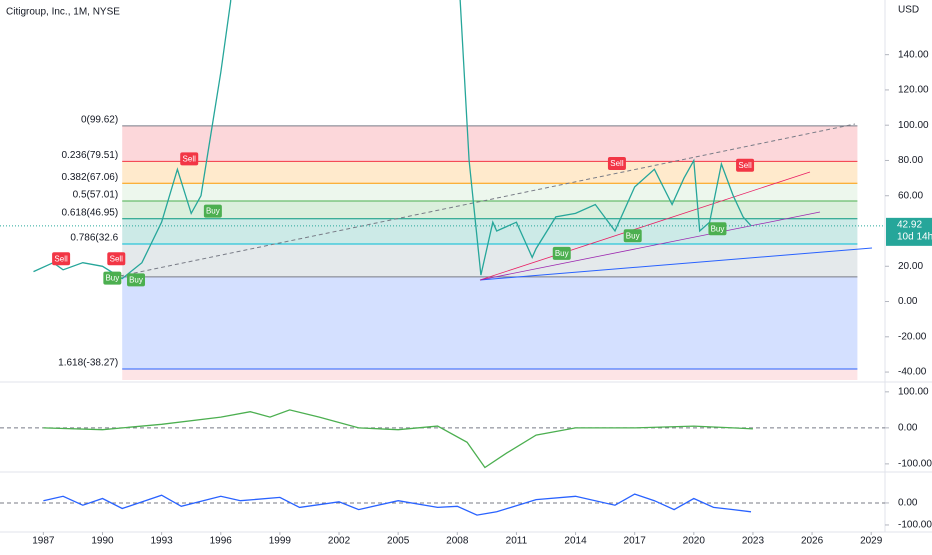 This screenshot has width=932, height=555. What do you see at coordinates (94, 238) in the screenshot?
I see `fib-label: 0.786(32.6` at bounding box center [94, 238].